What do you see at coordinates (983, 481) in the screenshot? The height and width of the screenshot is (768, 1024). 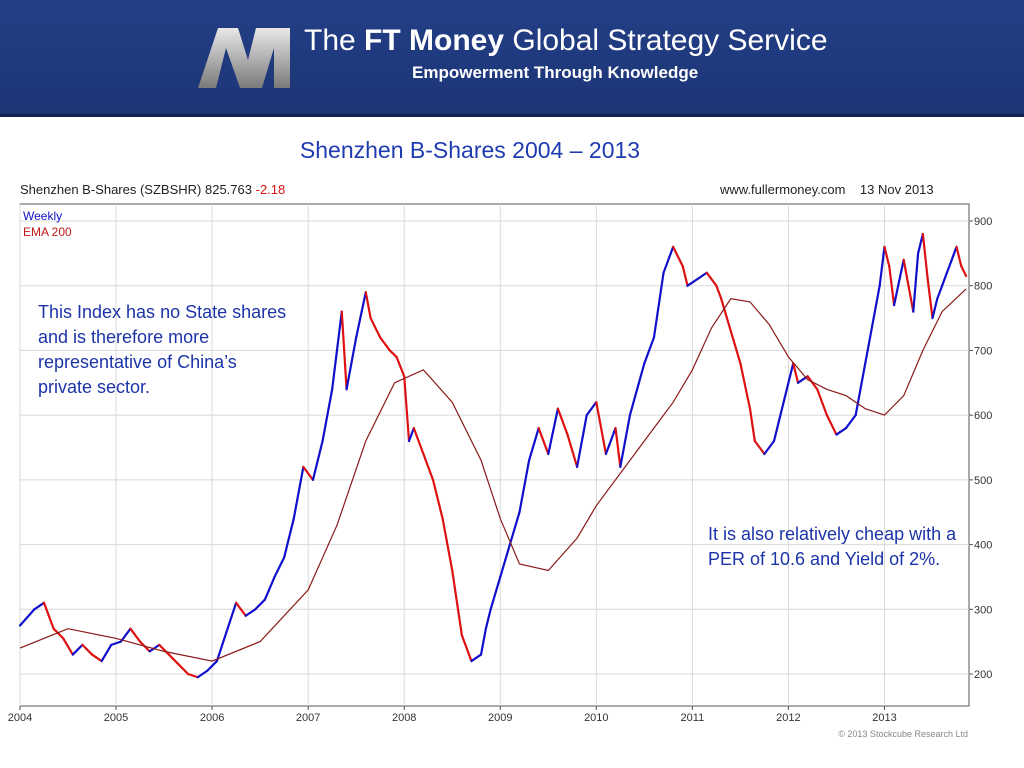 I see `y-tick-label: 500` at bounding box center [983, 481].